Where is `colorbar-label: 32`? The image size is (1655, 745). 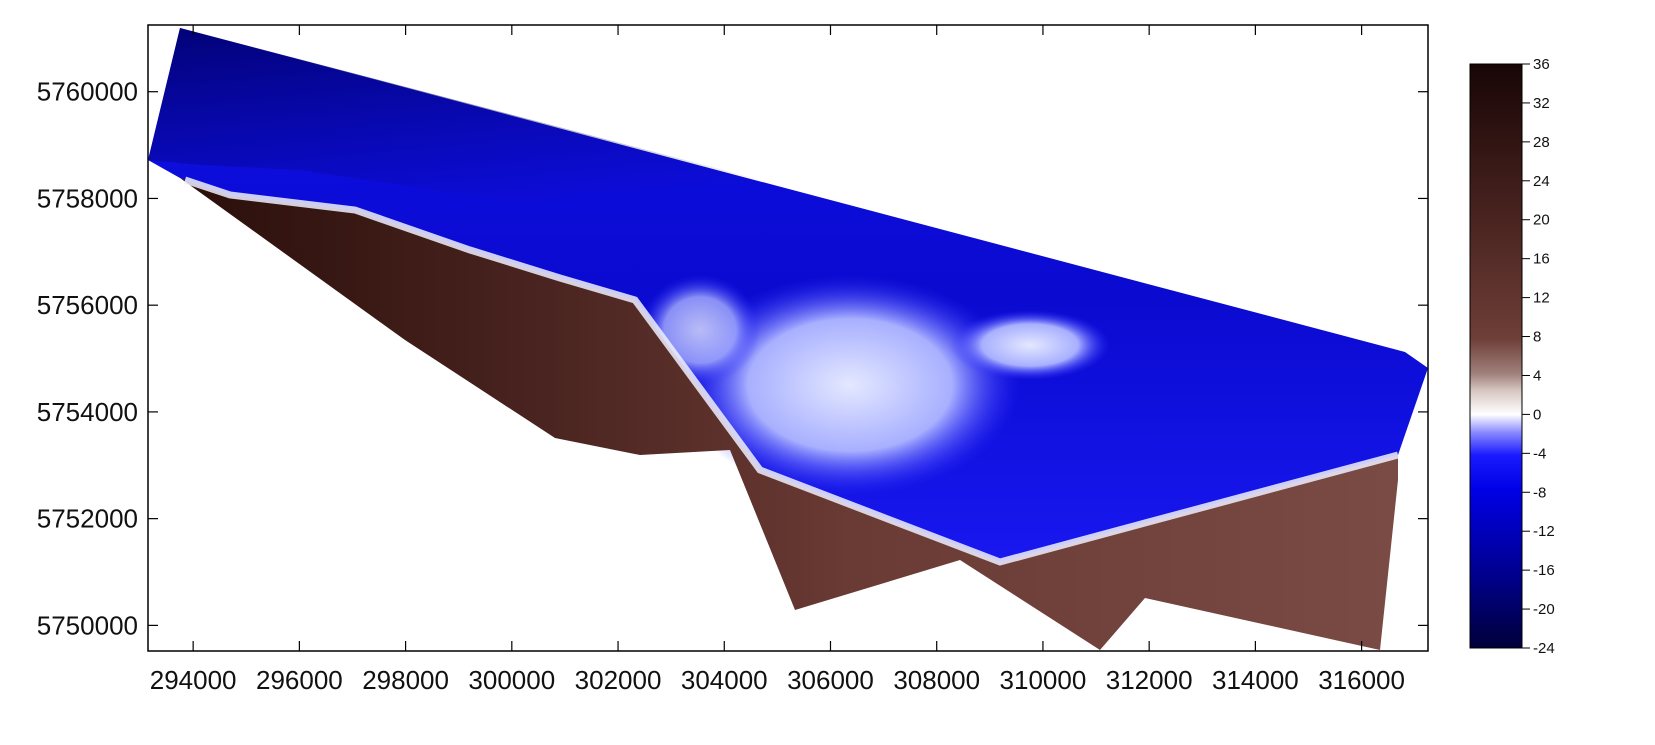
colorbar-label: 32 is located at coordinates (1541, 103).